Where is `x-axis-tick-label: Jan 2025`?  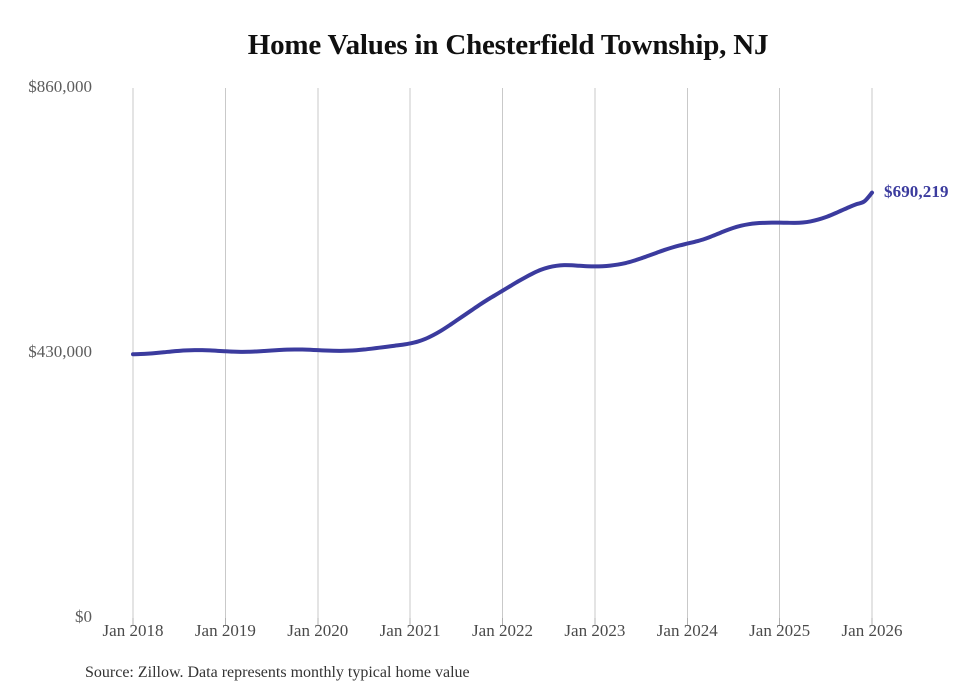 x-axis-tick-label: Jan 2025 is located at coordinates (780, 630).